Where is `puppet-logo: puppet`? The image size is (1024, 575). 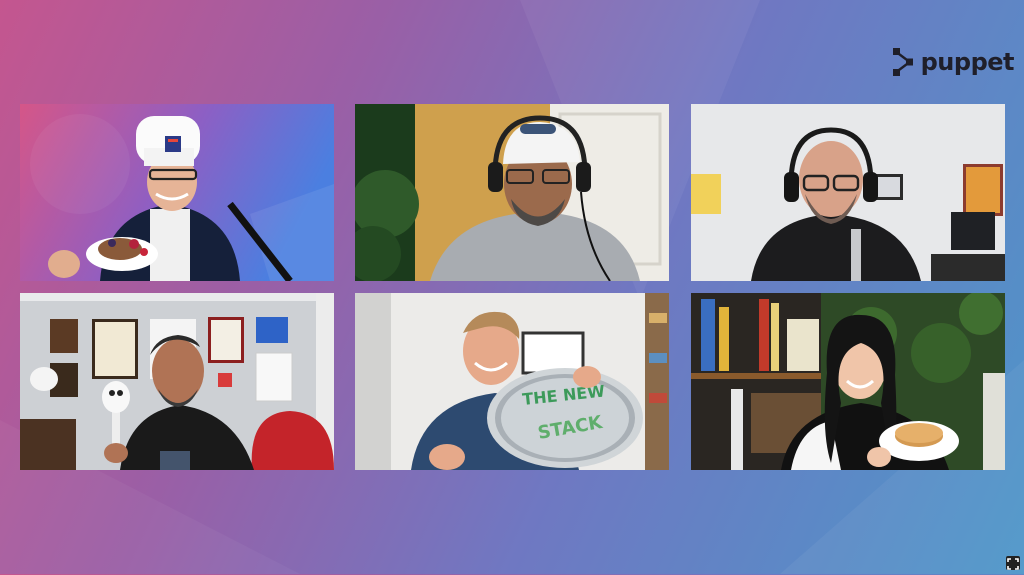
puppet-logo: puppet is located at coordinates (953, 62).